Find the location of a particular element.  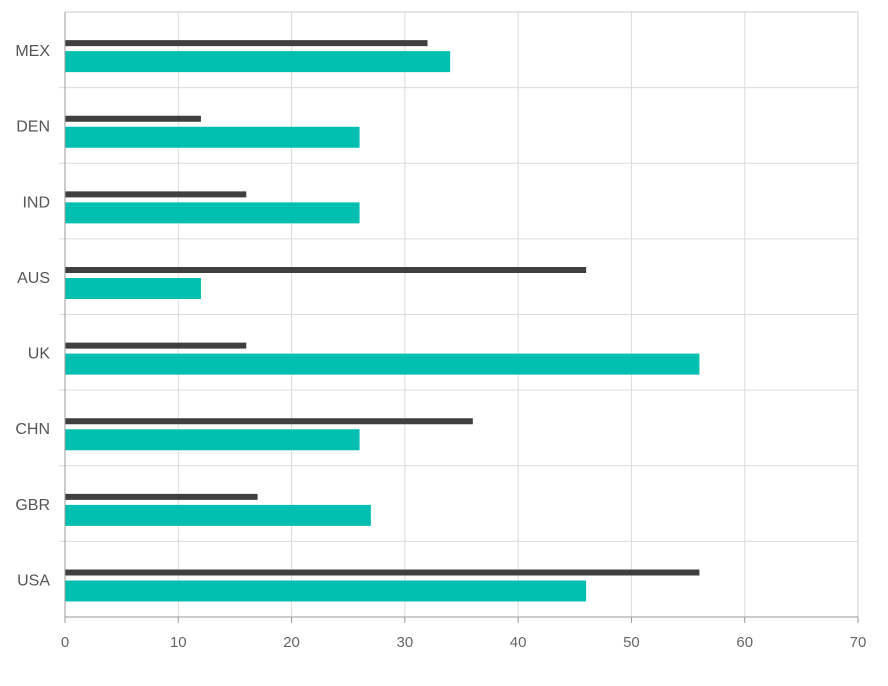

y-category-label: IND is located at coordinates (36, 202).